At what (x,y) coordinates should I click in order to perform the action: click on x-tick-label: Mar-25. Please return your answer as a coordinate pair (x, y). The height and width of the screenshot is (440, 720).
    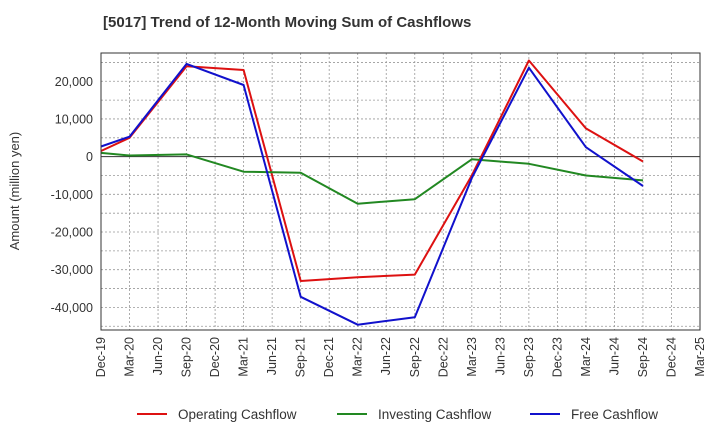
    Looking at the image, I should click on (700, 357).